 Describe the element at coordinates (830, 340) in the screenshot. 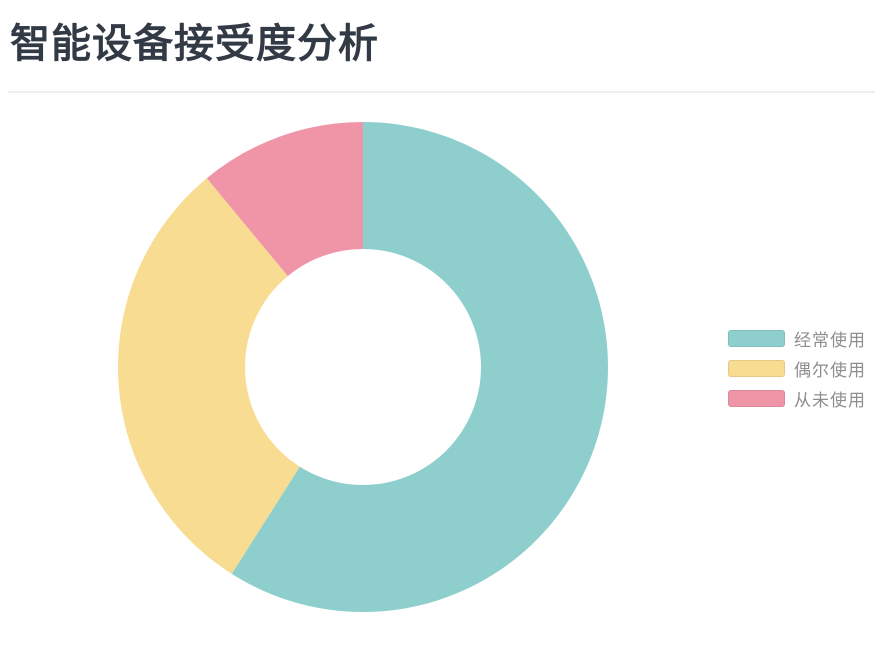

I see `legend-label-often: 经常使用` at that location.